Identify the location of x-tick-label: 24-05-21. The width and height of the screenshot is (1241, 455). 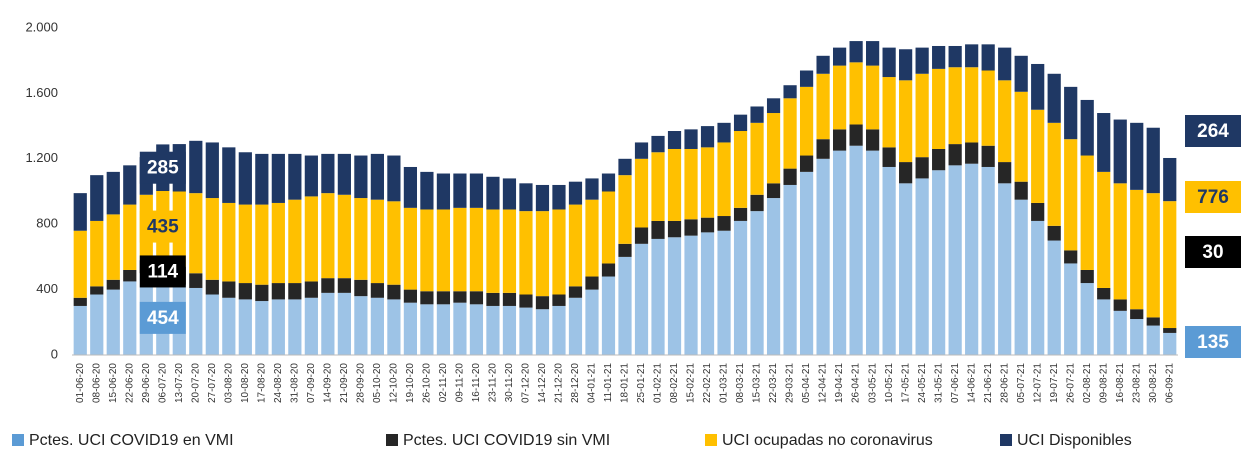
(922, 383).